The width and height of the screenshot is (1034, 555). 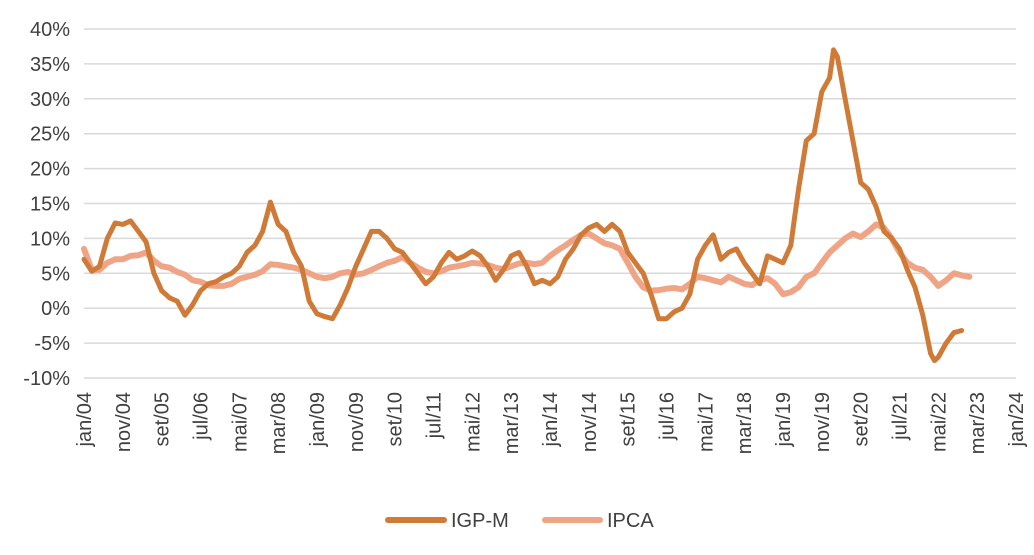 What do you see at coordinates (52, 344) in the screenshot?
I see `y-tick-label: -5%` at bounding box center [52, 344].